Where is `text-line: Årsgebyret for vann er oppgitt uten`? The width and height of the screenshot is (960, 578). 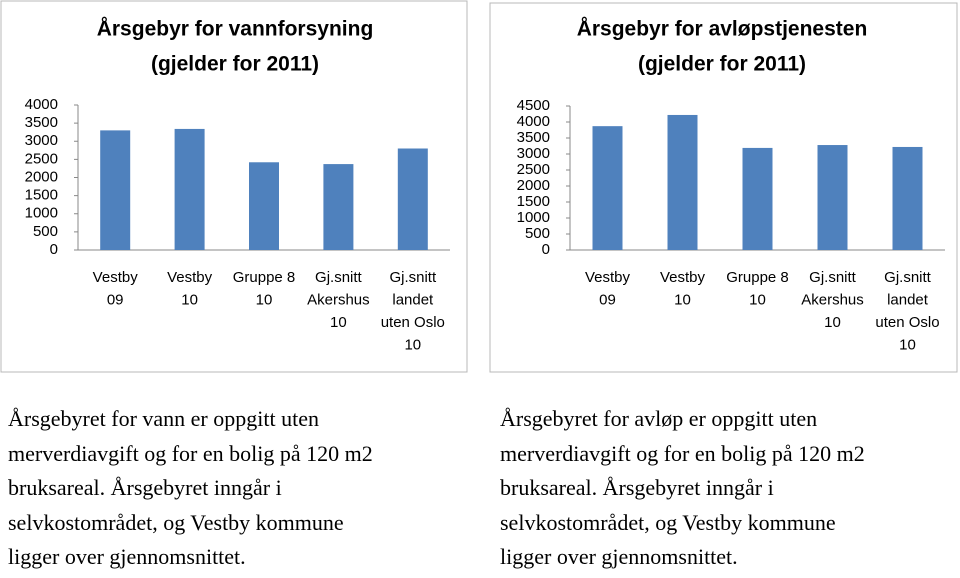
text-line: Årsgebyret for vann er oppgitt uten is located at coordinates (163, 418).